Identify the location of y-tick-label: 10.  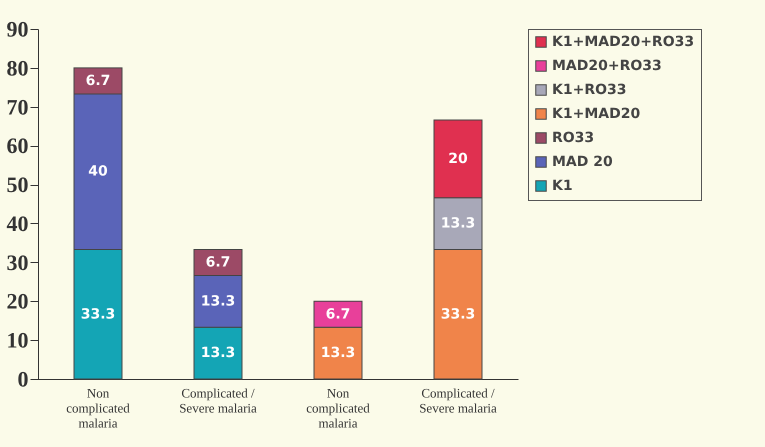
(17, 340).